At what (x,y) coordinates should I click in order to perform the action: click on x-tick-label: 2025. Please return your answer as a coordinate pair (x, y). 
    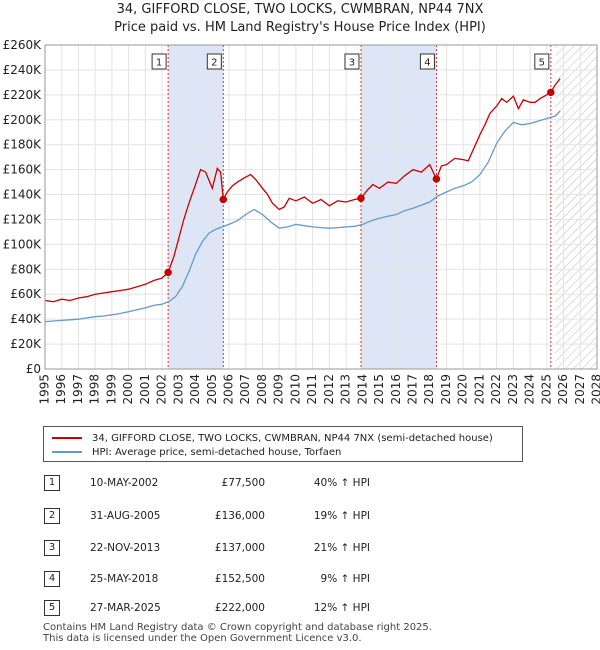
    Looking at the image, I should click on (546, 389).